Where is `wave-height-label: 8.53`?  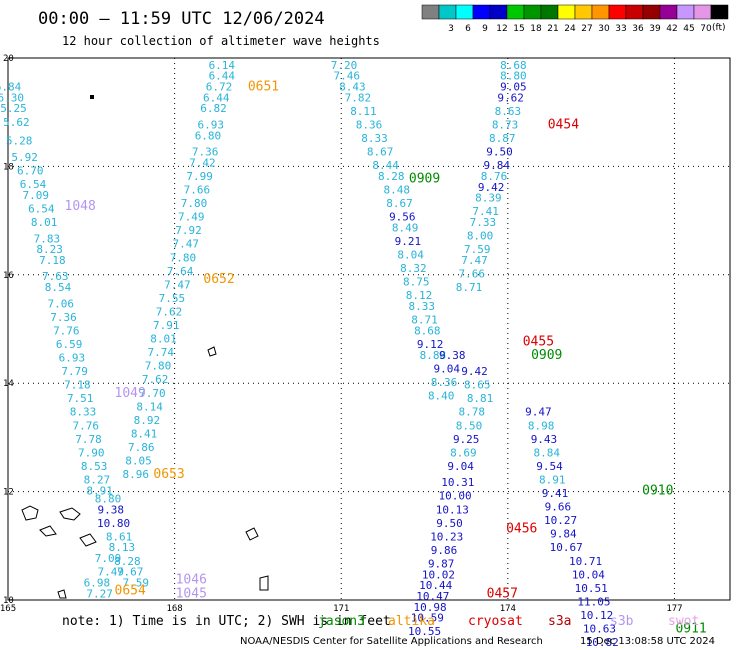 wave-height-label: 8.53 is located at coordinates (94, 466).